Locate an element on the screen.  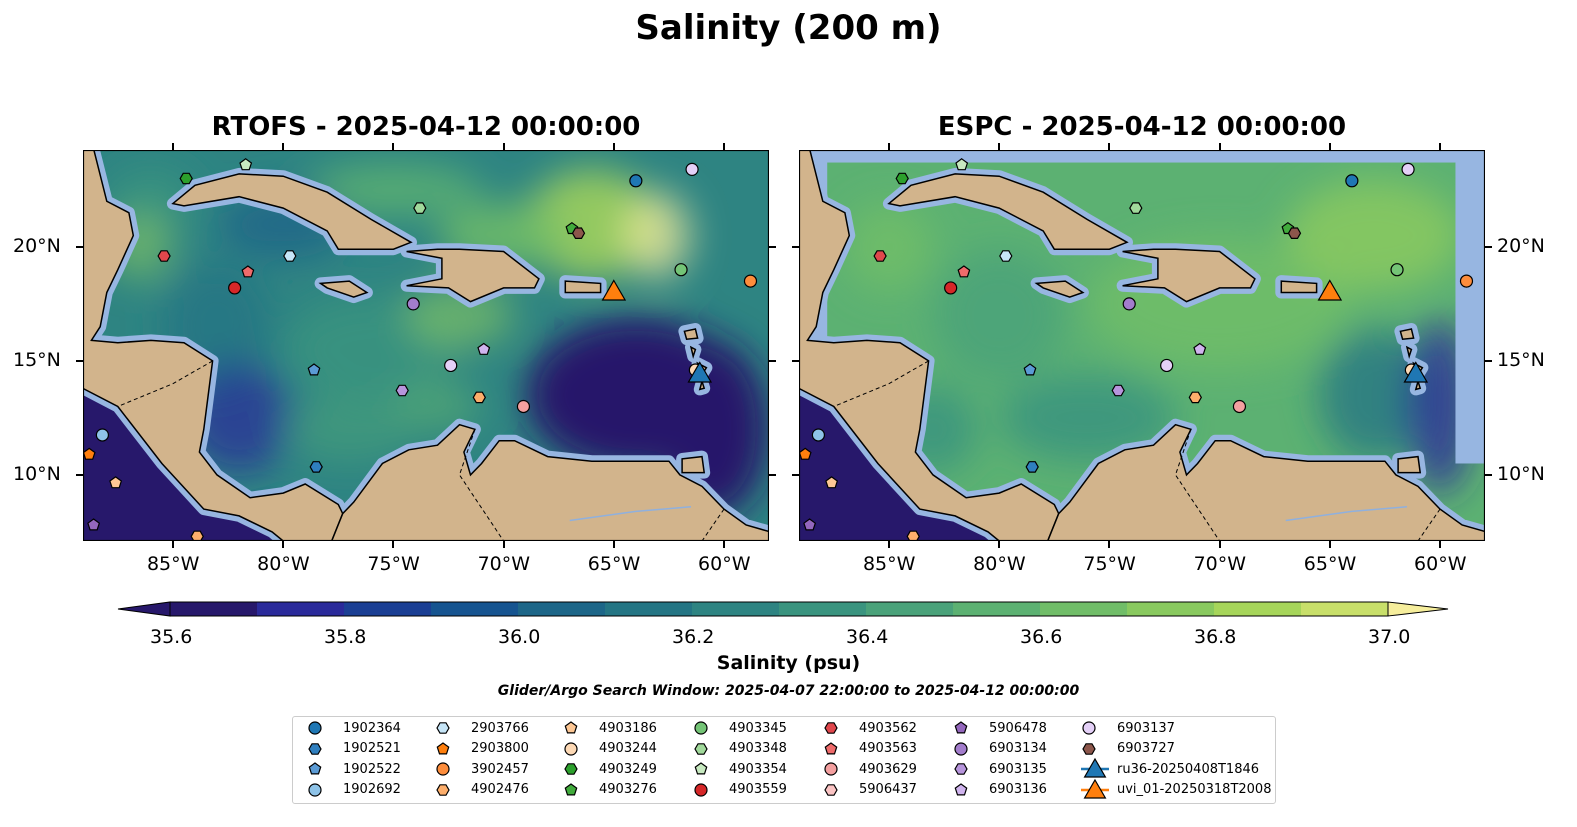
border-line is located at coordinates (165, 383).